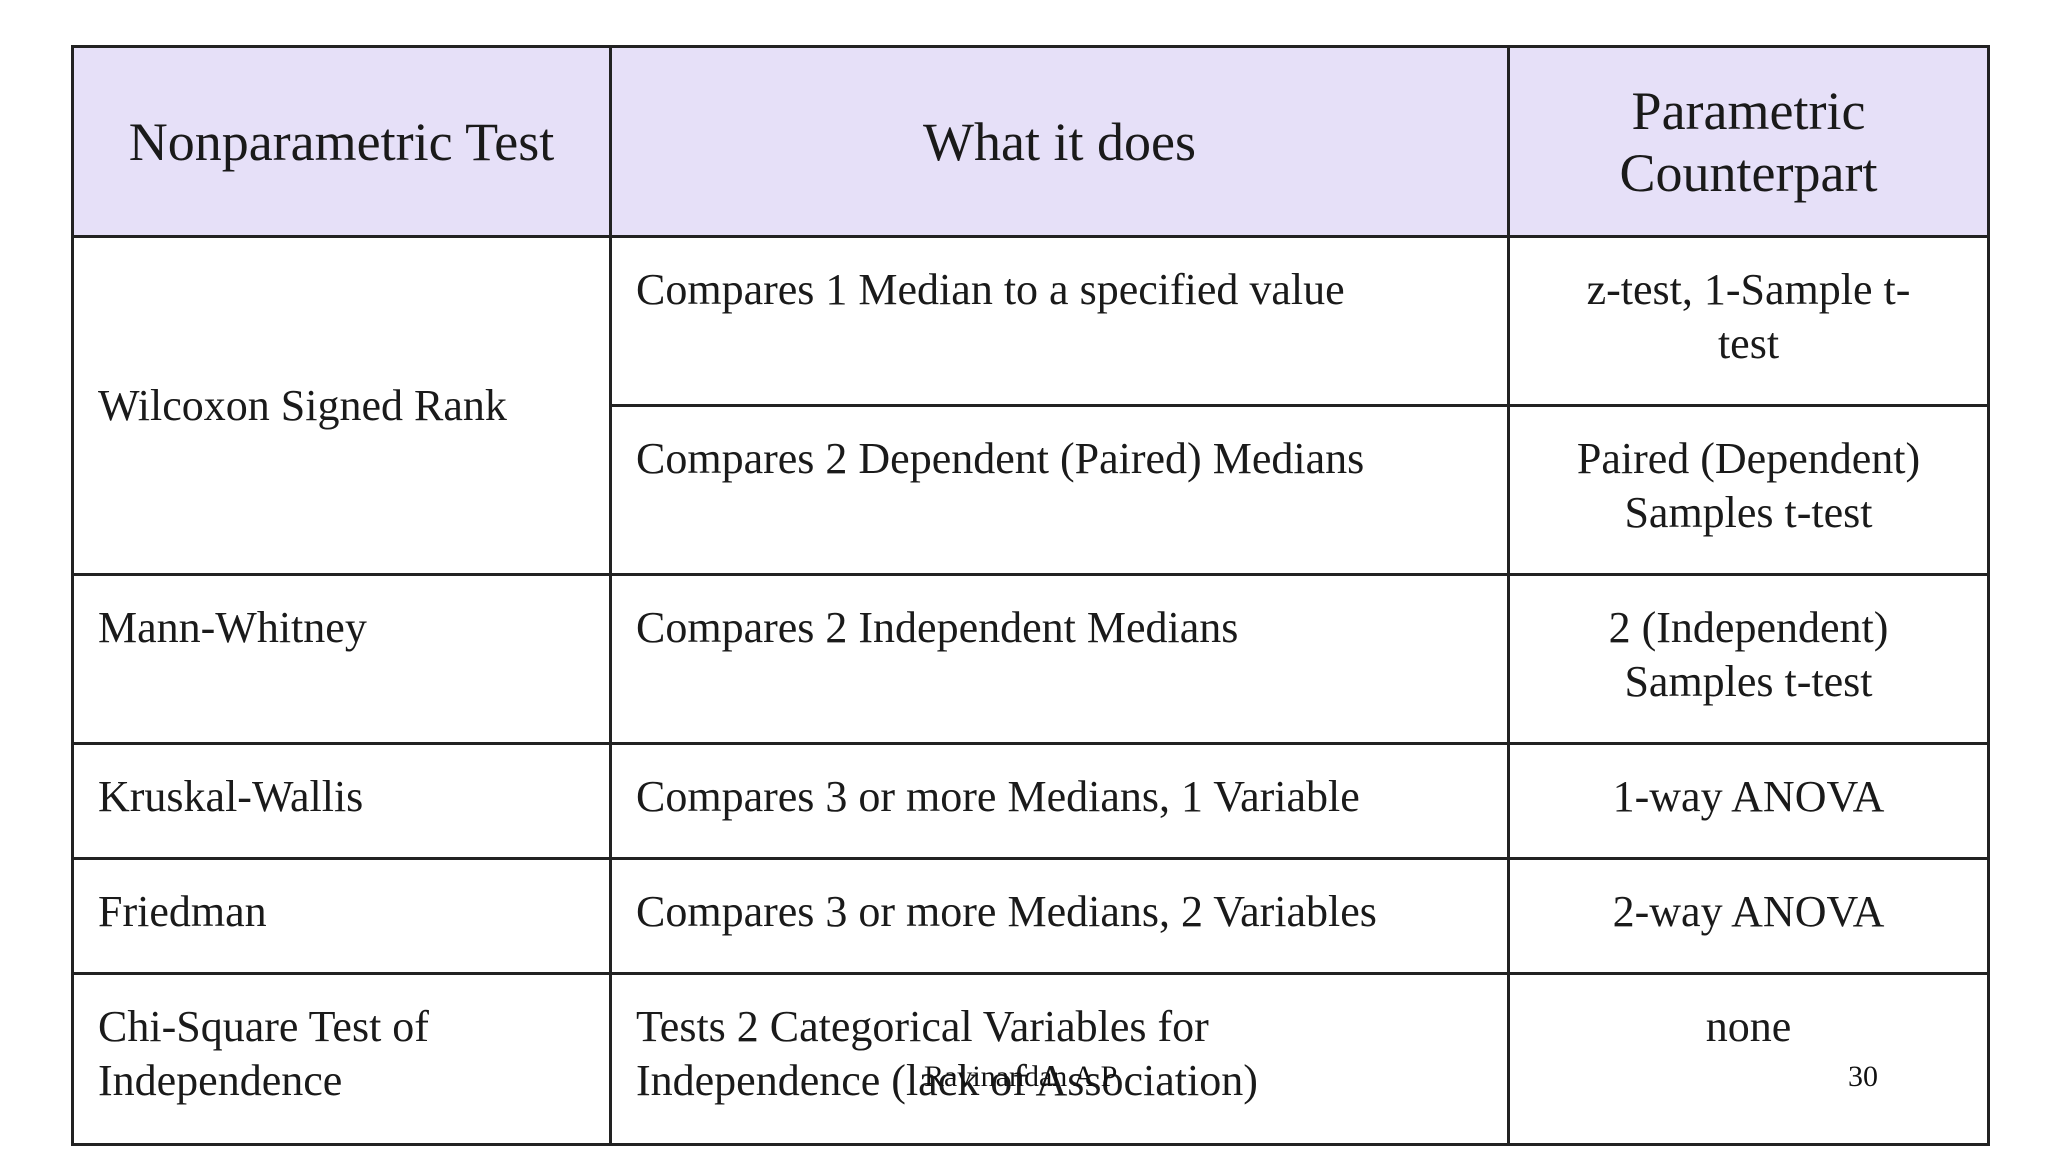 The height and width of the screenshot is (1152, 2048). Describe the element at coordinates (1748, 485) in the screenshot. I see `counterpart-text: Paired (Dependent) Samples t-test` at that location.